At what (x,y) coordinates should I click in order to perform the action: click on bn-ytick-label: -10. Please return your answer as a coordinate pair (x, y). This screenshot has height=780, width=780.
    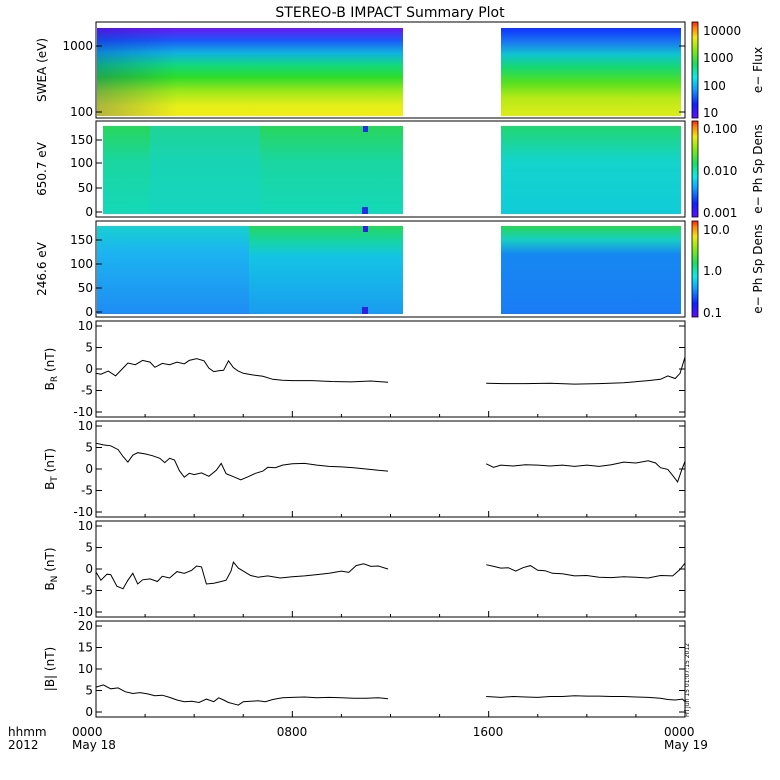
    Looking at the image, I should click on (83, 612).